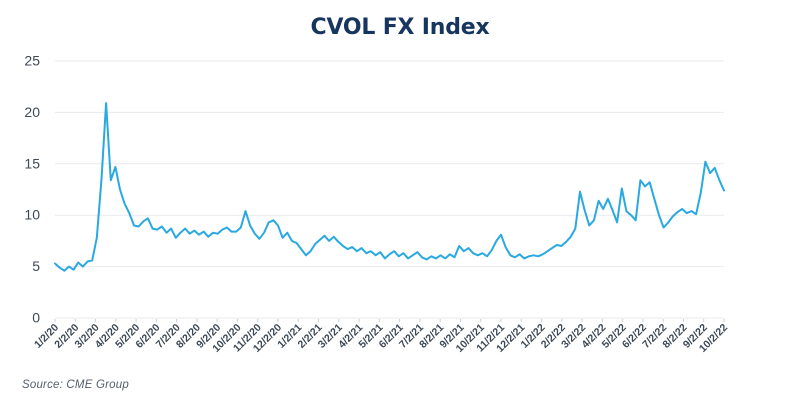 Image resolution: width=800 pixels, height=419 pixels. I want to click on y-tick-label: 5, so click(36, 266).